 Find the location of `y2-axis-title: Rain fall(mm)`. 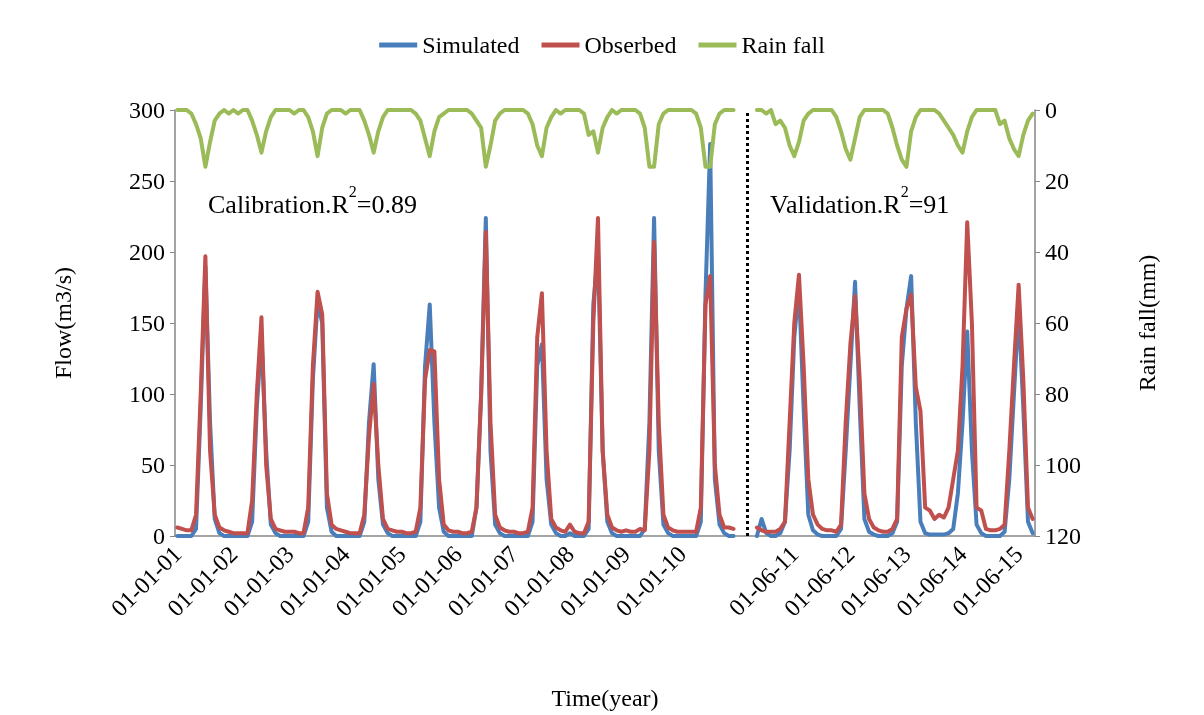

y2-axis-title: Rain fall(mm) is located at coordinates (1147, 323).